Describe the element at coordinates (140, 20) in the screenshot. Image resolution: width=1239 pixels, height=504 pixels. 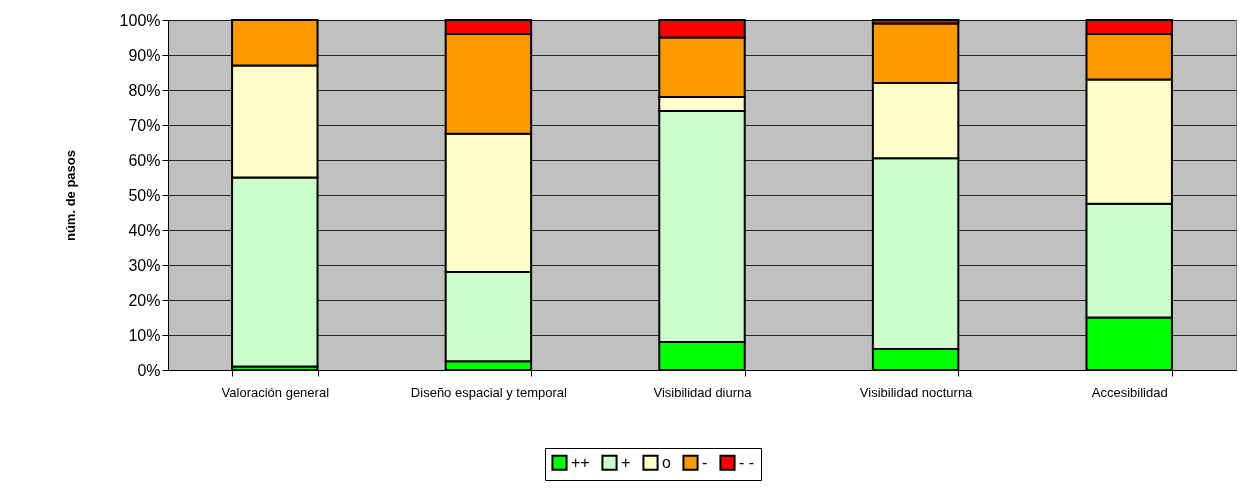
I see `y-tick-label: 100%` at that location.